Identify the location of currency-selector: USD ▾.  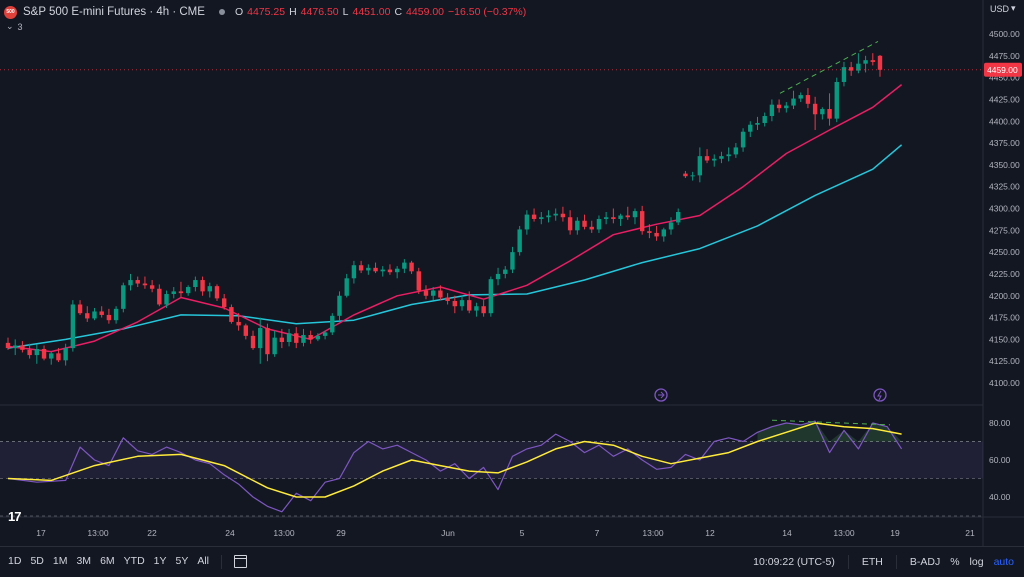
(1003, 8).